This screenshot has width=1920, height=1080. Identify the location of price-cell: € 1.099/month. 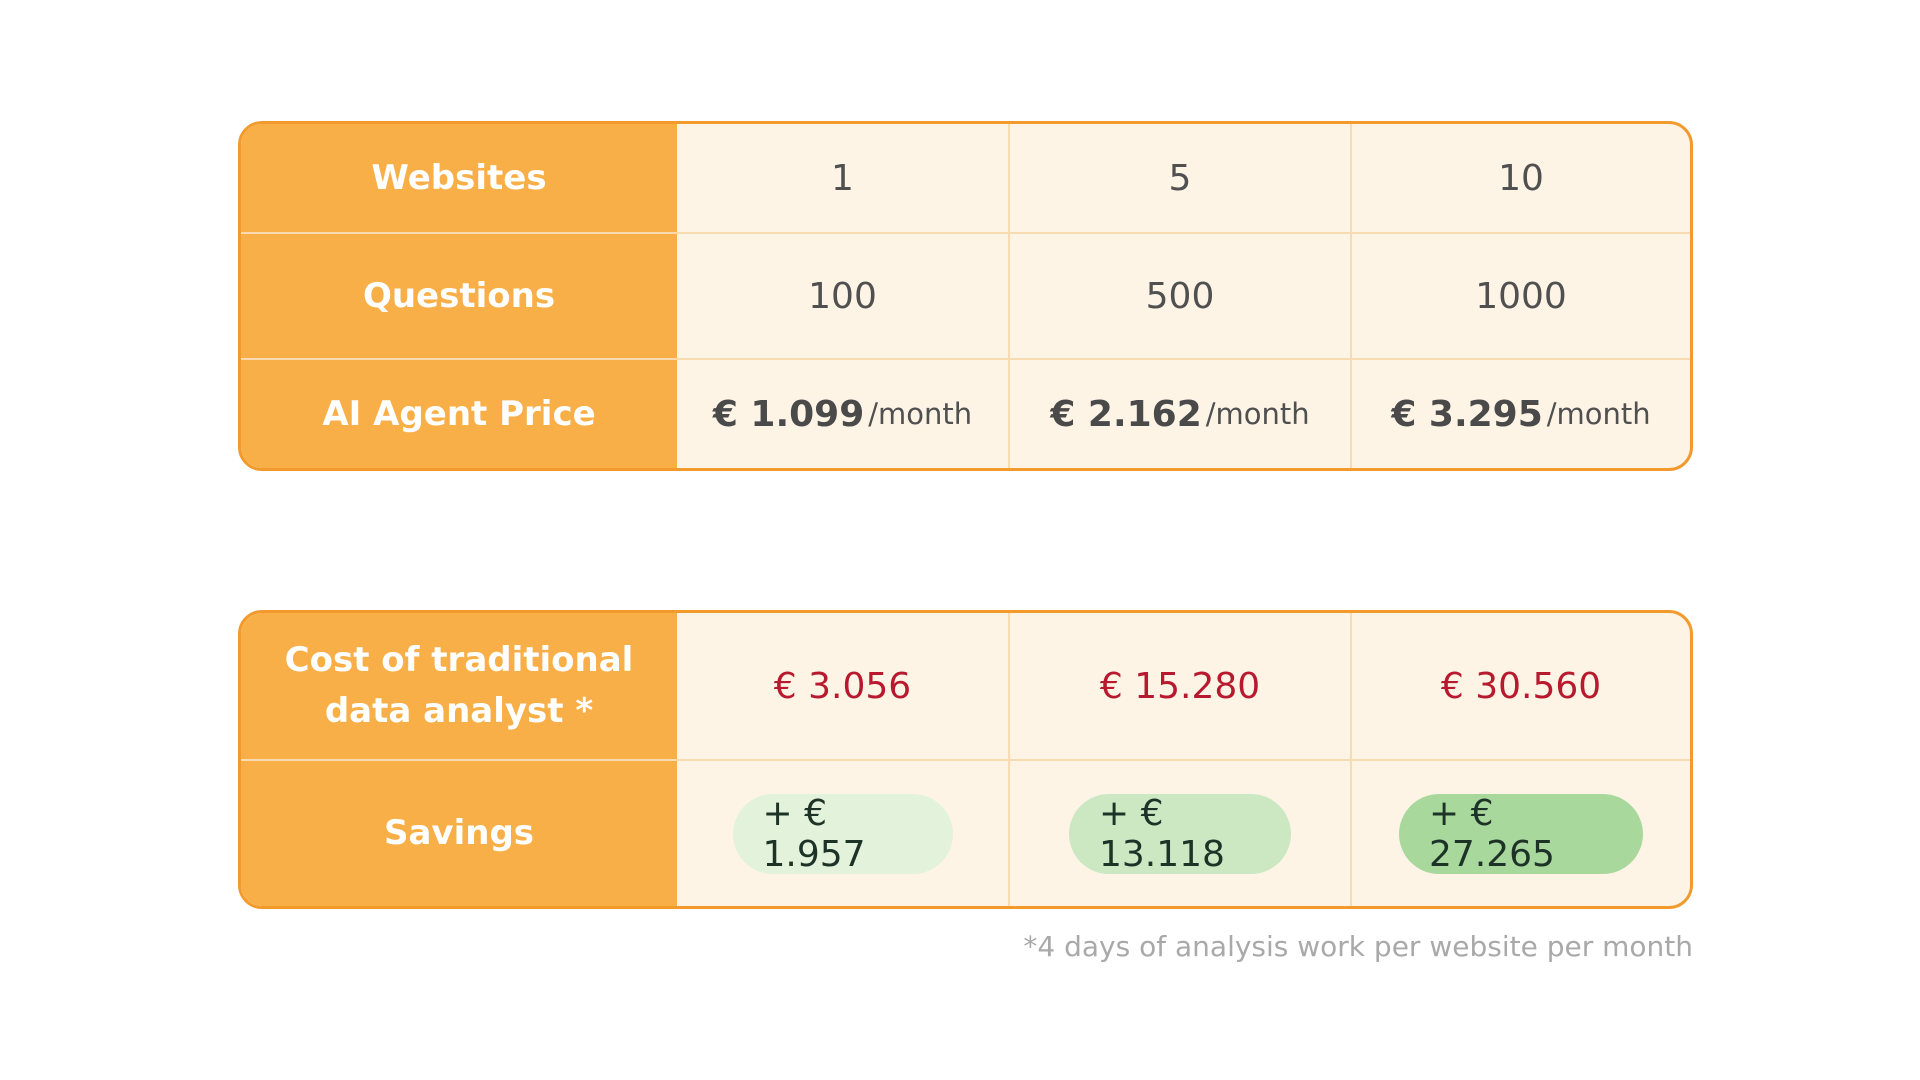
(842, 414).